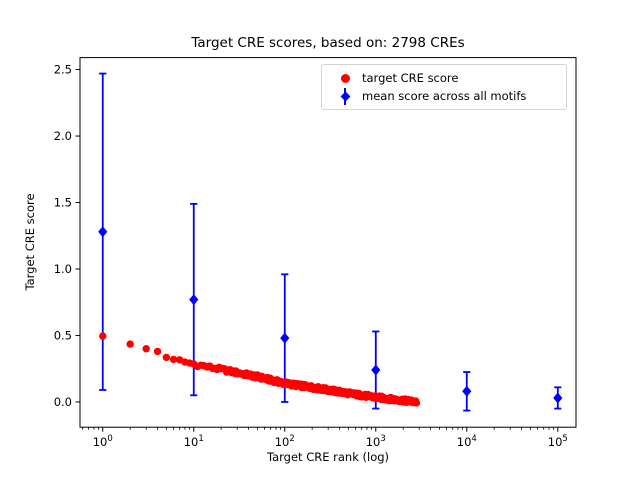 The image size is (640, 480). I want to click on svg-text: 10⁴, so click(467, 441).